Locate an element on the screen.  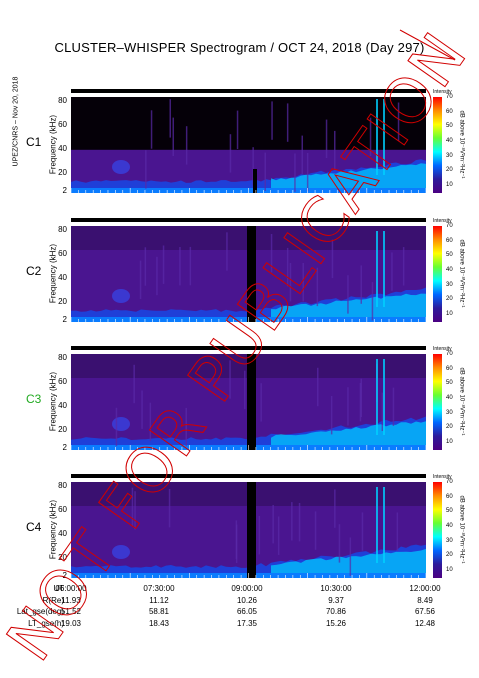
orbit-value: 06:00:00 is located at coordinates (71, 588).